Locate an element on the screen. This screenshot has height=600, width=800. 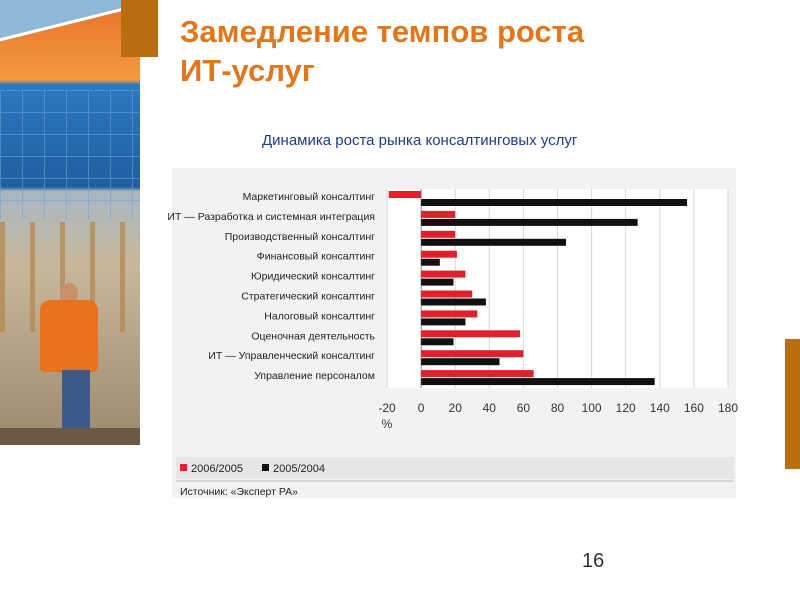
x-axis-label: % is located at coordinates (387, 424).